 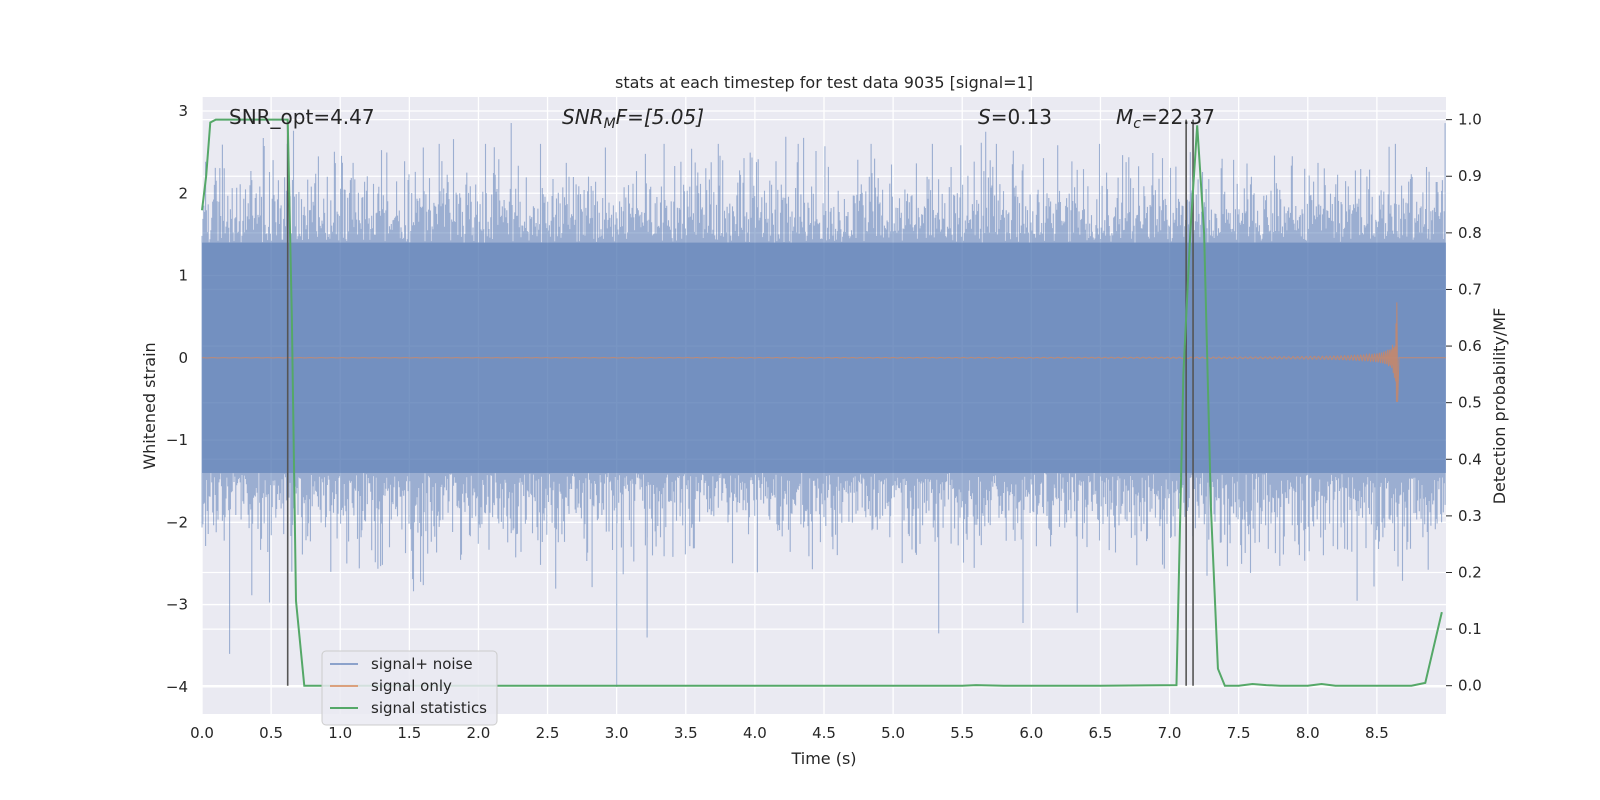 I want to click on y-right-tick-label: 0.5, so click(x=1470, y=403).